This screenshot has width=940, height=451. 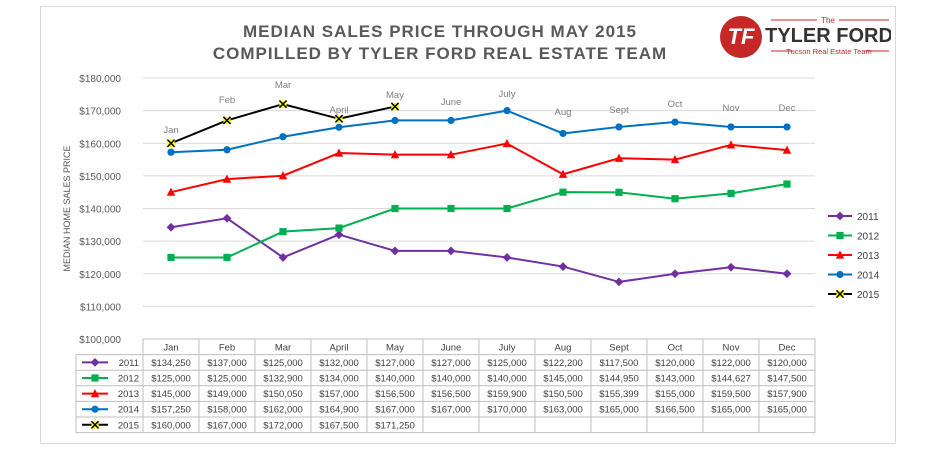 I want to click on y-tick-label: $130,000, so click(x=100, y=242).